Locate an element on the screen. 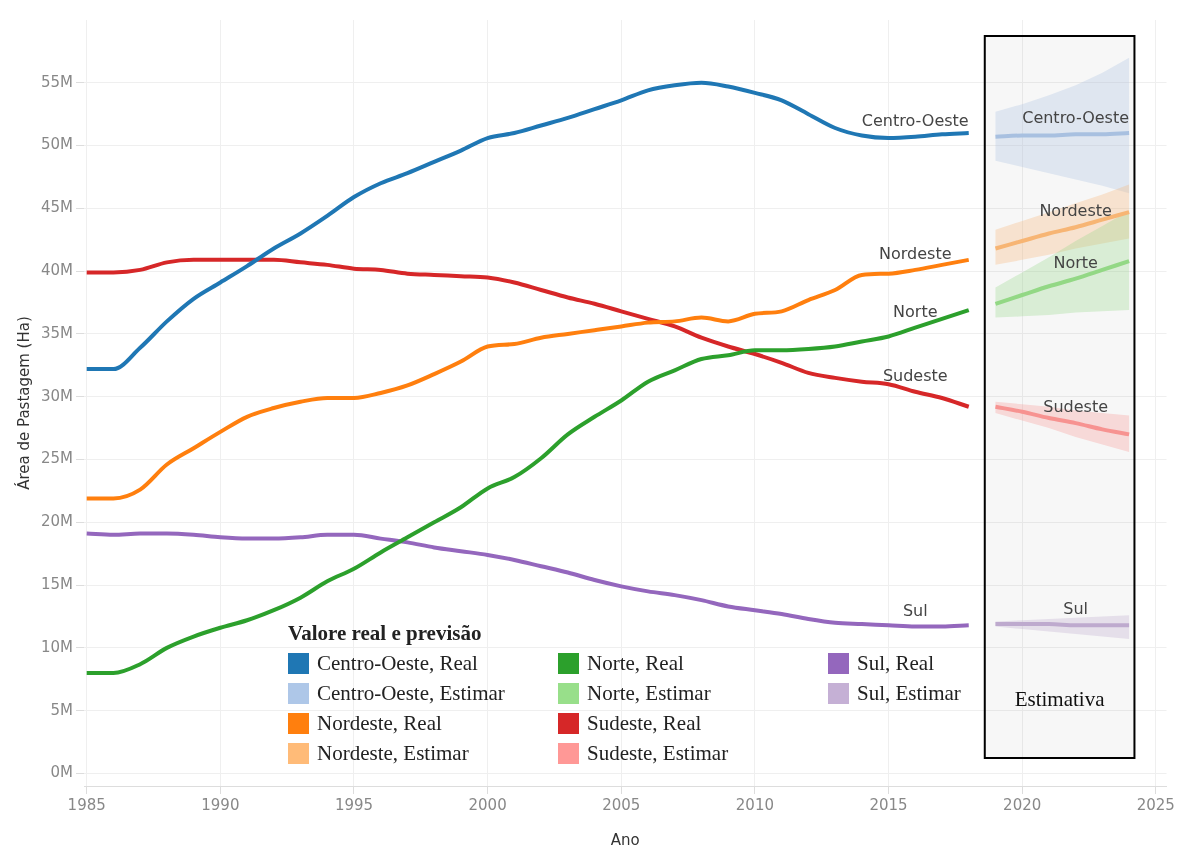 The height and width of the screenshot is (865, 1178). x-tick-label: 2025 is located at coordinates (1155, 804).